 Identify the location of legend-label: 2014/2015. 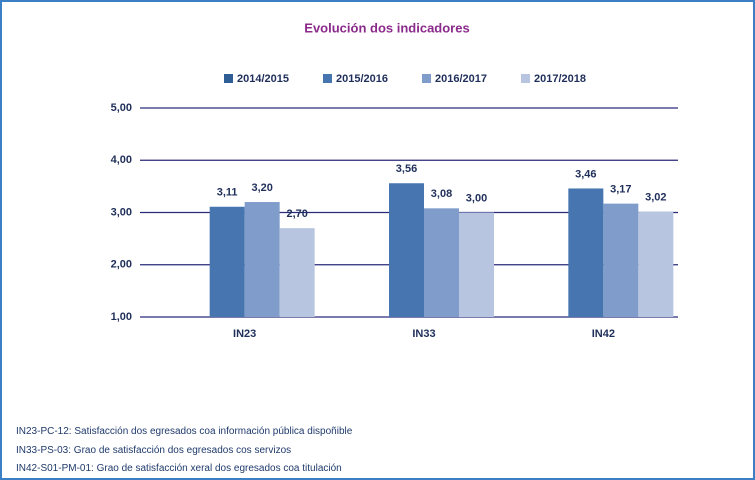
(263, 79).